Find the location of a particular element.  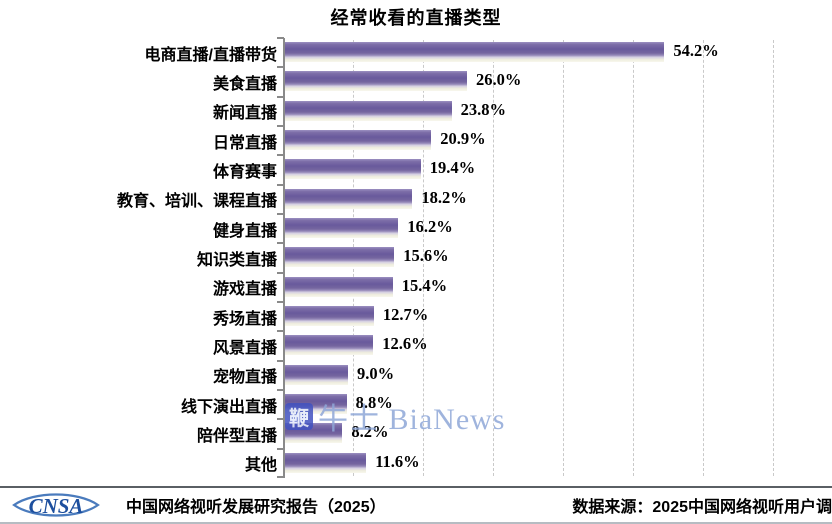

cnsa-logo-icon: CNSA is located at coordinates (56, 505).